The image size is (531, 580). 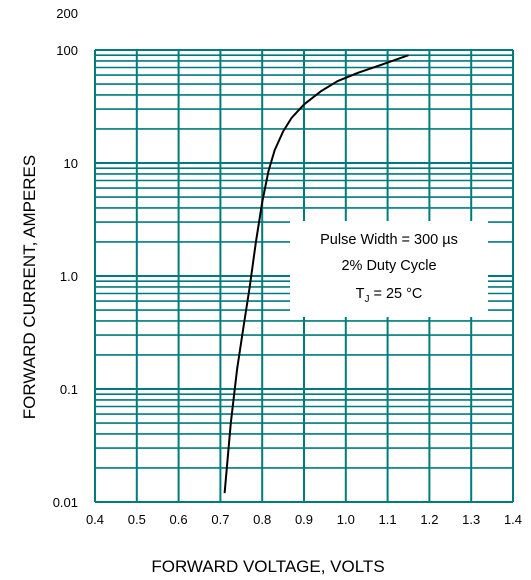 What do you see at coordinates (71, 163) in the screenshot?
I see `y-tick-label: 10` at bounding box center [71, 163].